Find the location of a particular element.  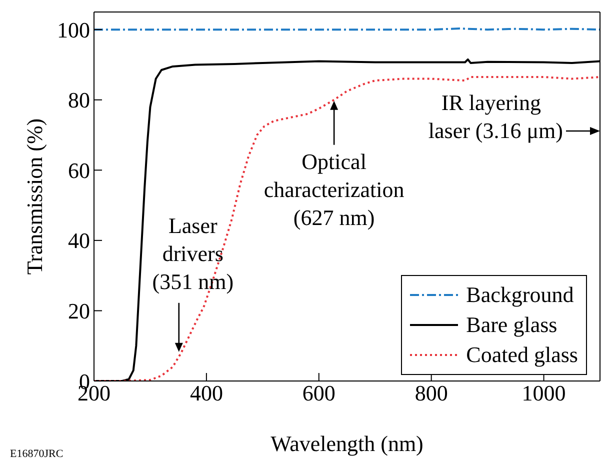

annotation: IR layering laser (3.16 μm) is located at coordinates (495, 116).